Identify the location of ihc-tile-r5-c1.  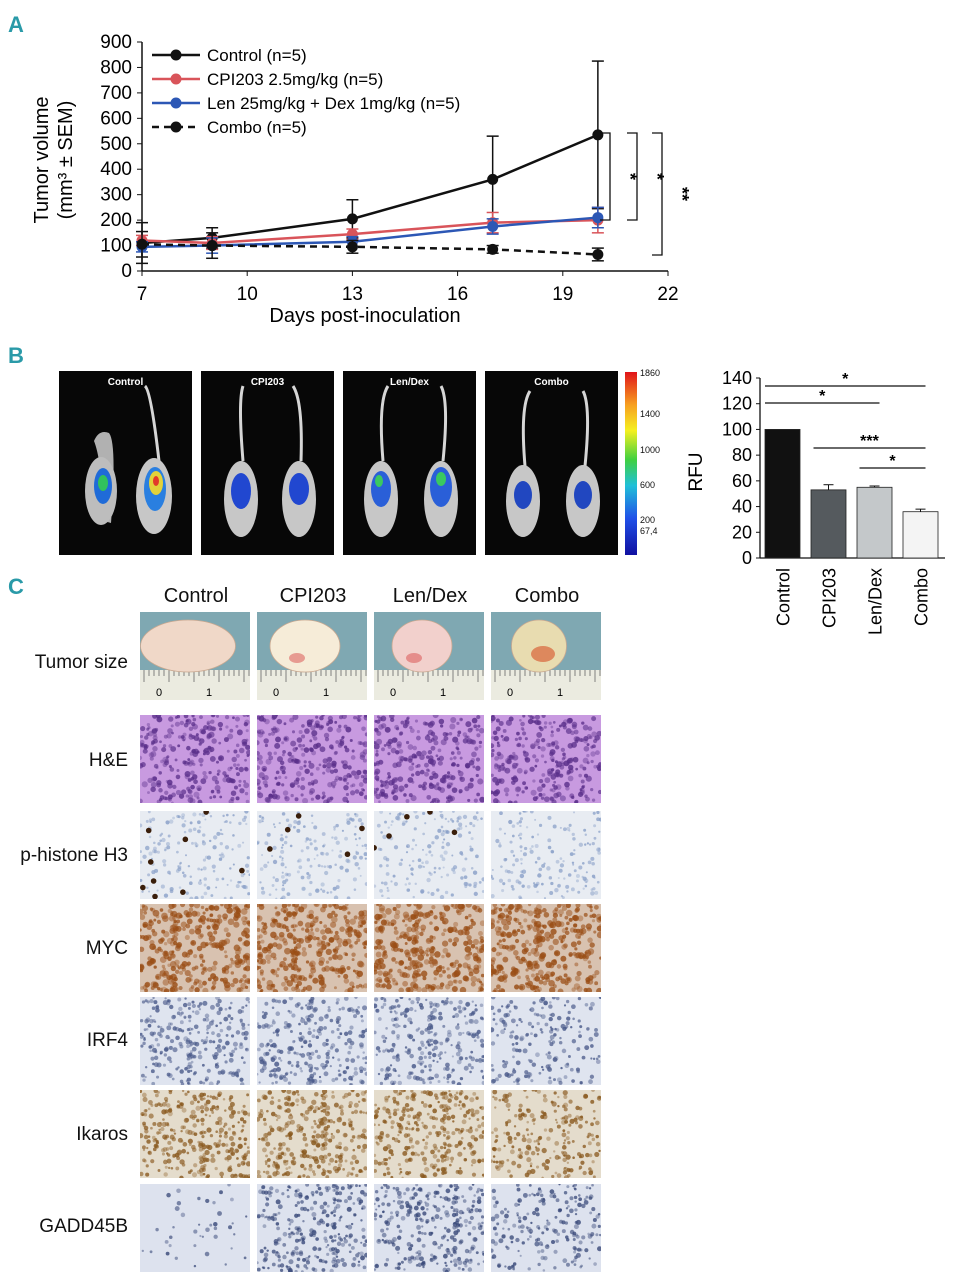
(312, 1134).